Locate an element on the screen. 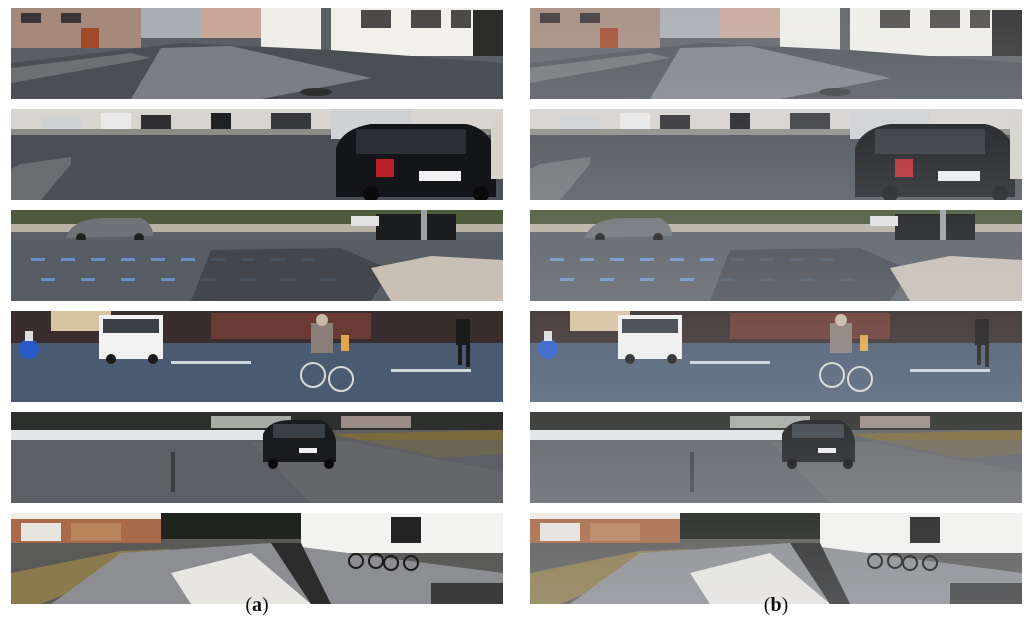 The width and height of the screenshot is (1027, 621). panel-b-label: b is located at coordinates (776, 605).